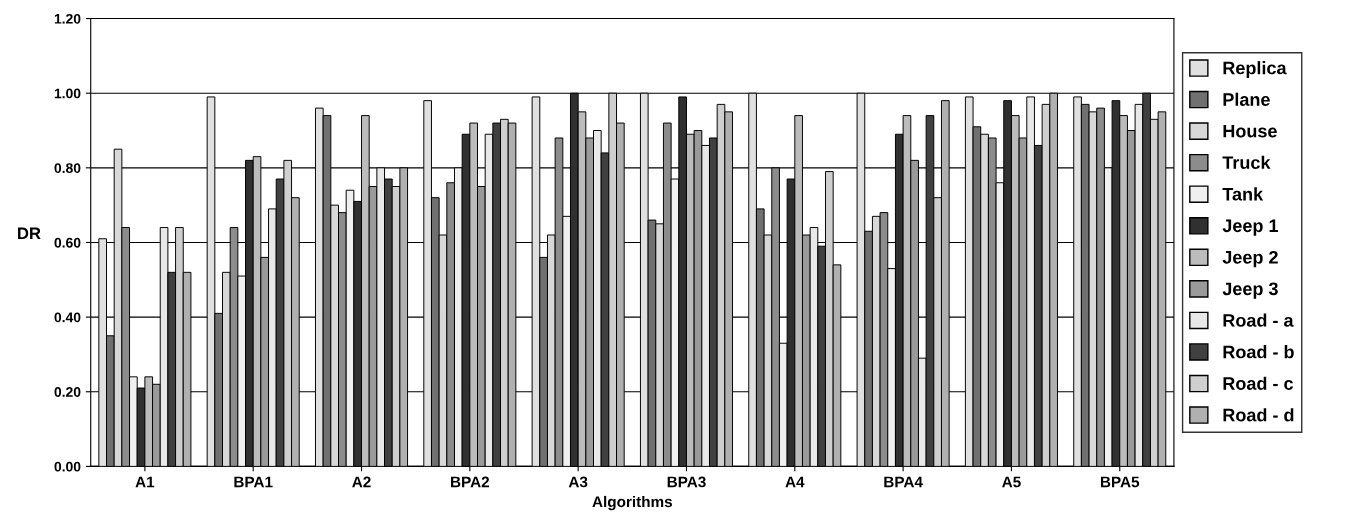 Image resolution: width=1354 pixels, height=530 pixels. What do you see at coordinates (1255, 69) in the screenshot?
I see `legend-label: Replica` at bounding box center [1255, 69].